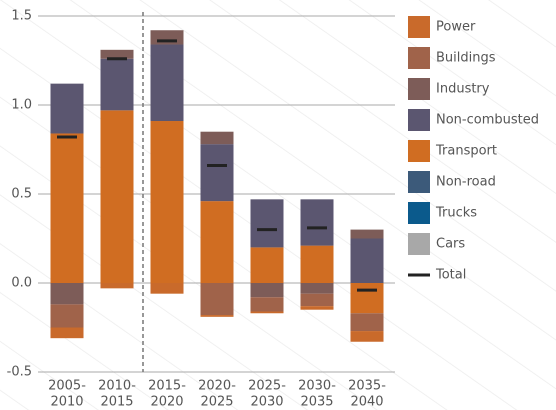 The image size is (556, 410). I want to click on x-tick-label: 2020, so click(166, 402).